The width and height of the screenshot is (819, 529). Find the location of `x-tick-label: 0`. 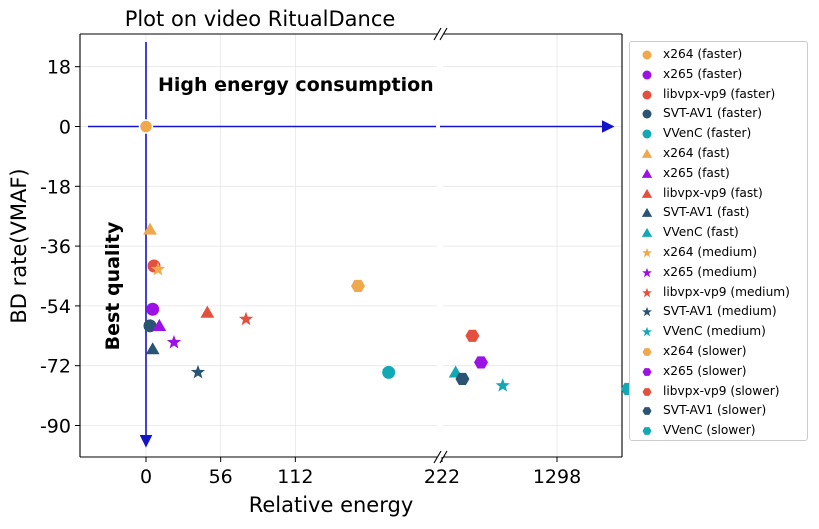

x-tick-label: 0 is located at coordinates (146, 477).